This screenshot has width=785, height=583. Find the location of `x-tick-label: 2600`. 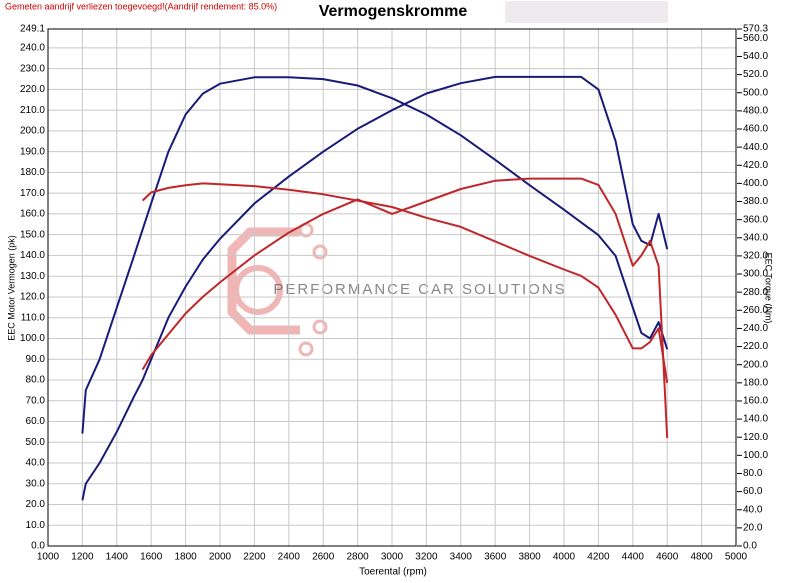

x-tick-label: 2600 is located at coordinates (323, 557).